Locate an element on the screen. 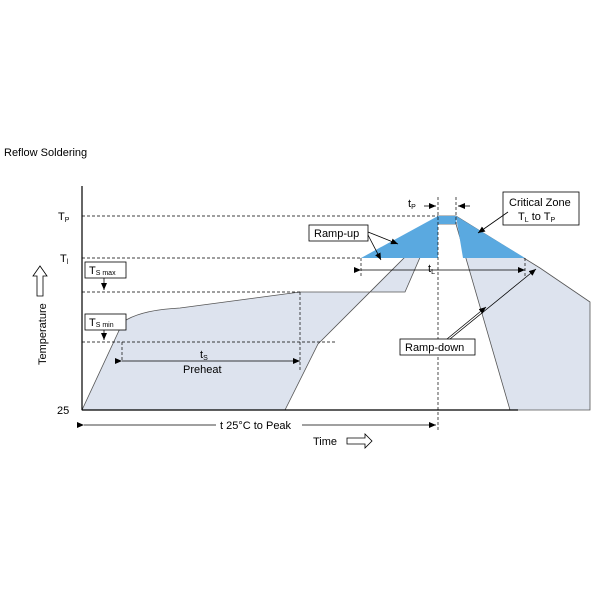 The width and height of the screenshot is (600, 600). y-axis-label: Temperature is located at coordinates (43, 334).